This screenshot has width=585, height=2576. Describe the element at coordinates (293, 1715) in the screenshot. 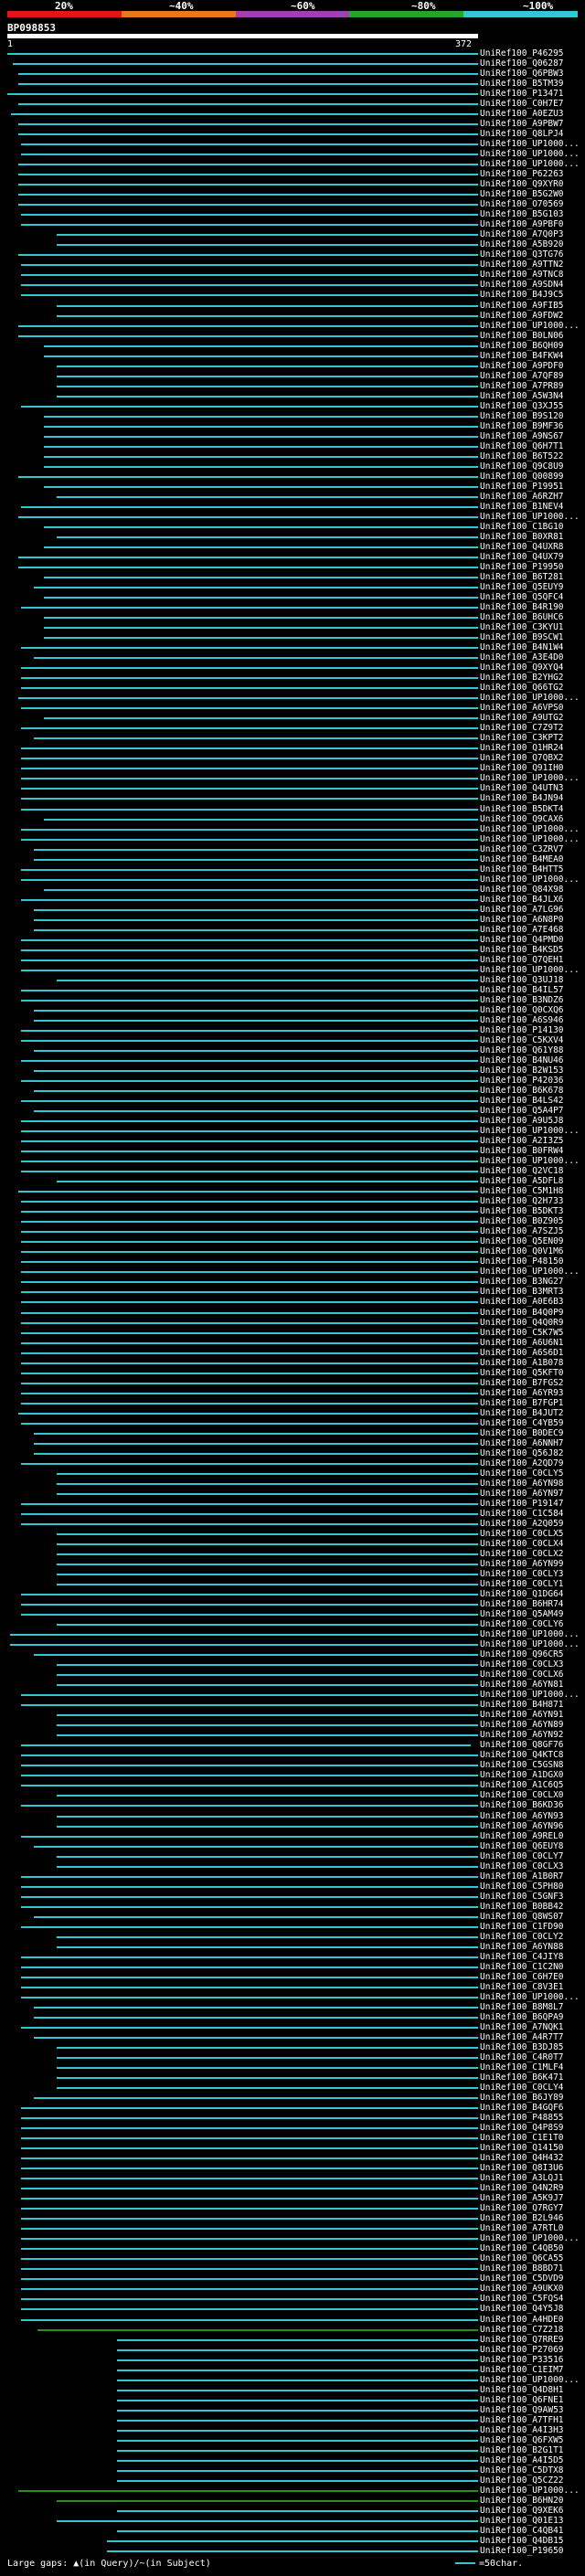

I see `hit-row: UniRef100_A6YN91` at that location.